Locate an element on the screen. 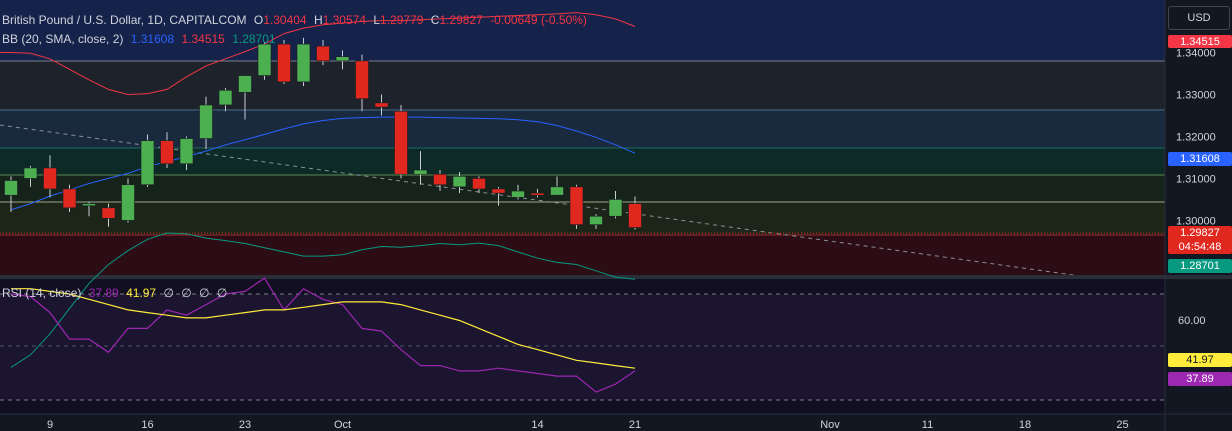  currency-button: USD is located at coordinates (1199, 18).